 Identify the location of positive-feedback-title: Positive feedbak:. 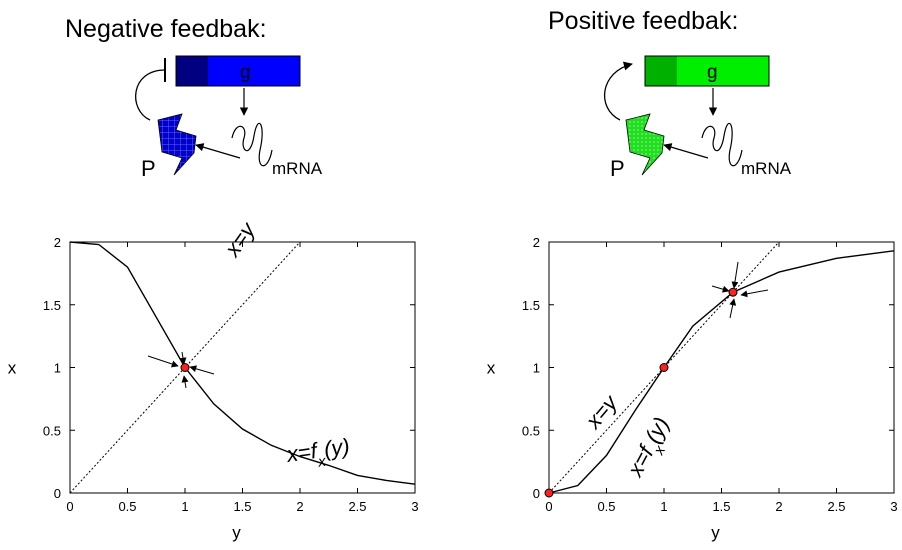
(643, 21).